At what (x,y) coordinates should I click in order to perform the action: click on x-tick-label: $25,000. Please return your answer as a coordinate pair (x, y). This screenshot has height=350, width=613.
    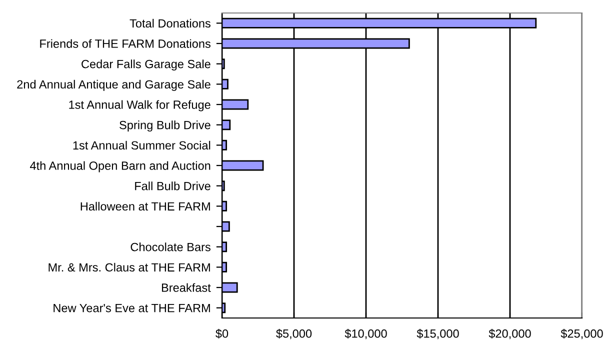
    Looking at the image, I should click on (581, 334).